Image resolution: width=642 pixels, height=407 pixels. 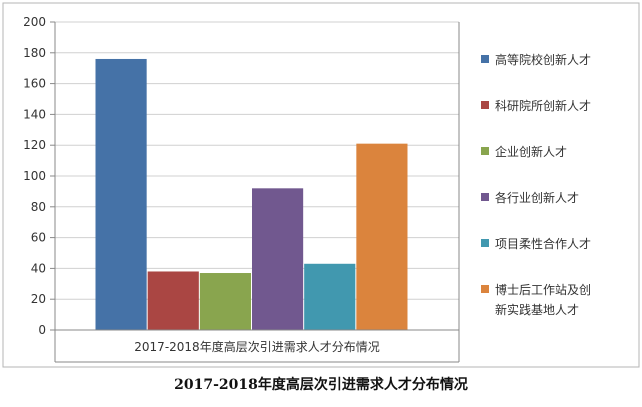 What do you see at coordinates (34, 176) in the screenshot?
I see `y-tick-label: 100` at bounding box center [34, 176].